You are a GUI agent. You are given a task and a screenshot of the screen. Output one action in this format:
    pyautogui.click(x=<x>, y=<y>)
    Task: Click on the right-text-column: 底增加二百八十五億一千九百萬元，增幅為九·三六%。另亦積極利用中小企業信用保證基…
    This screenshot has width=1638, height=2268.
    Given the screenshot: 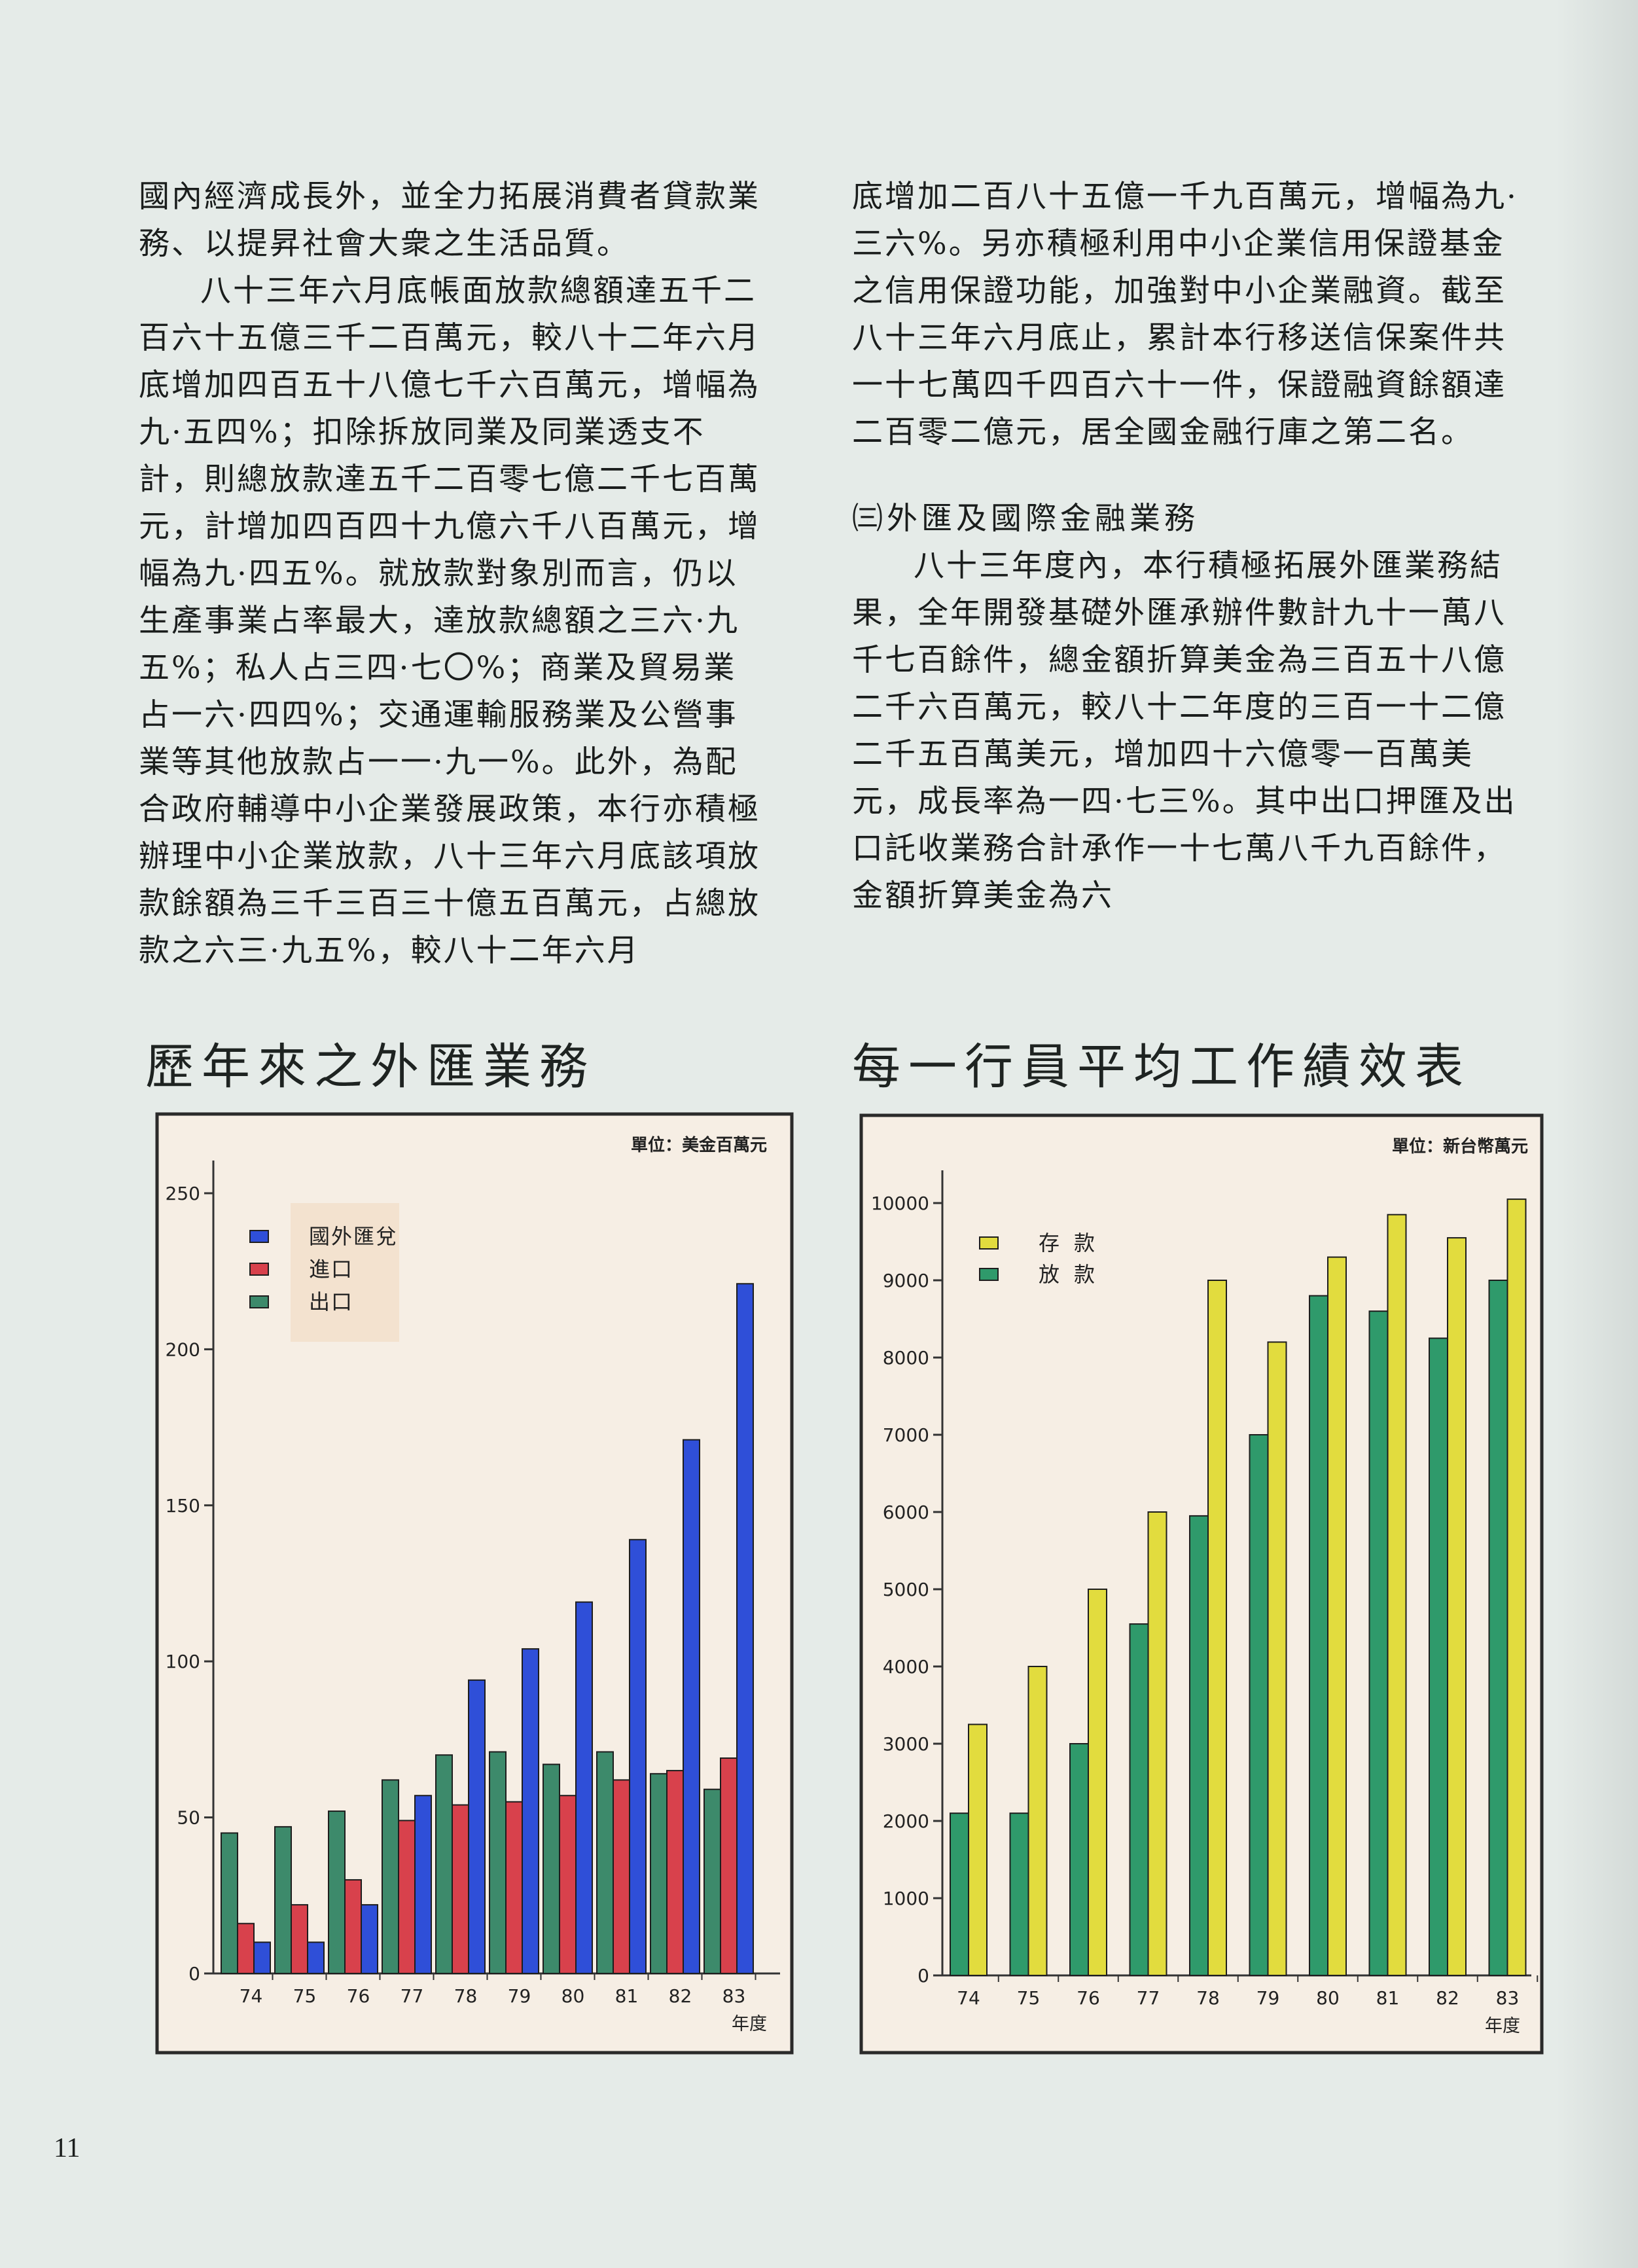 What is the action you would take?
    pyautogui.click(x=1192, y=546)
    